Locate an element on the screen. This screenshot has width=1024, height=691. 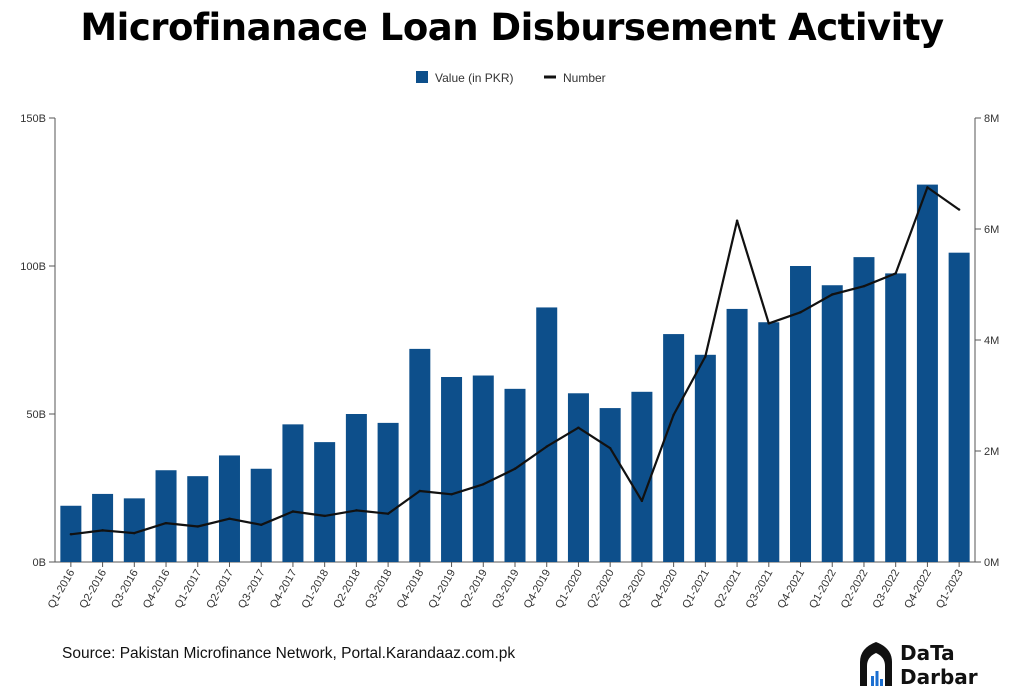
x-tick-label: Q2-2017 is located at coordinates (220, 589).